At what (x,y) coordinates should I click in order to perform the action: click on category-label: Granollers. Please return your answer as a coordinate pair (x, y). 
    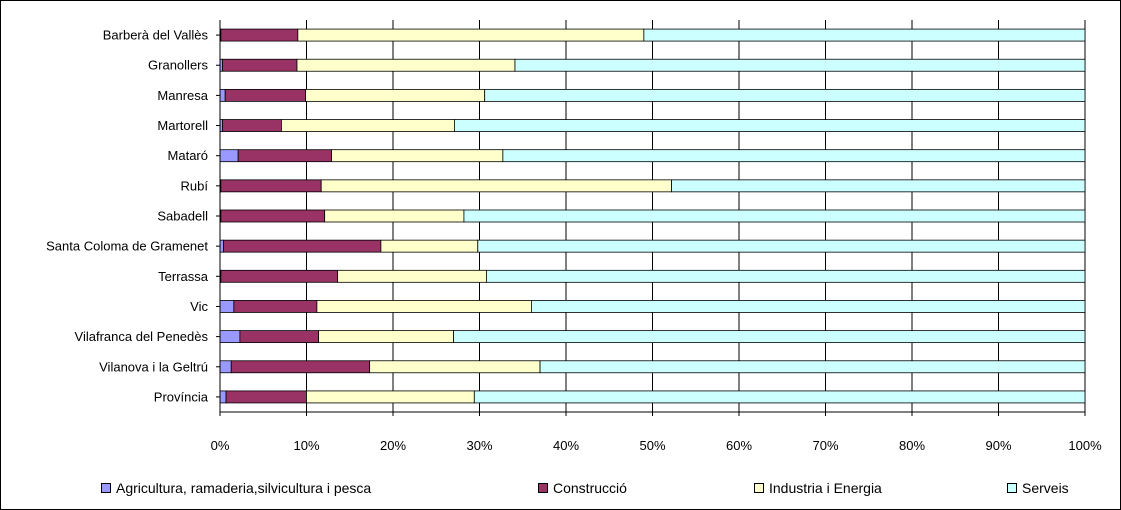
    Looking at the image, I should click on (178, 65).